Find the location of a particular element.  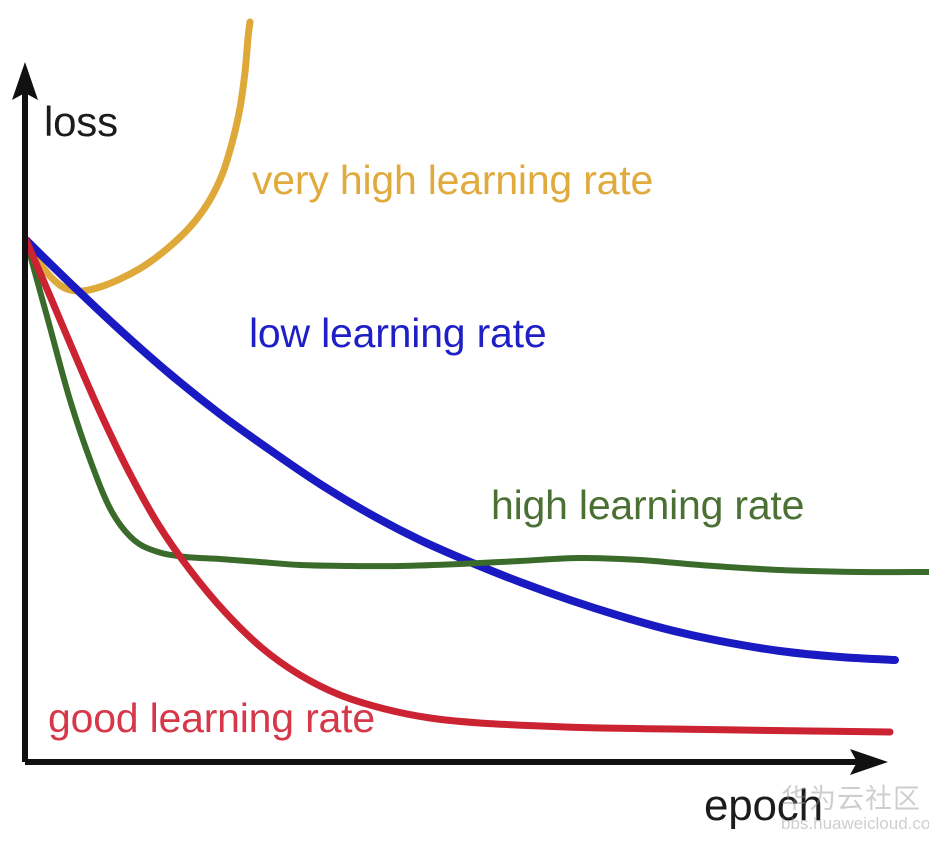

annotation-low-learning-rate: low learning rate is located at coordinates (398, 333).